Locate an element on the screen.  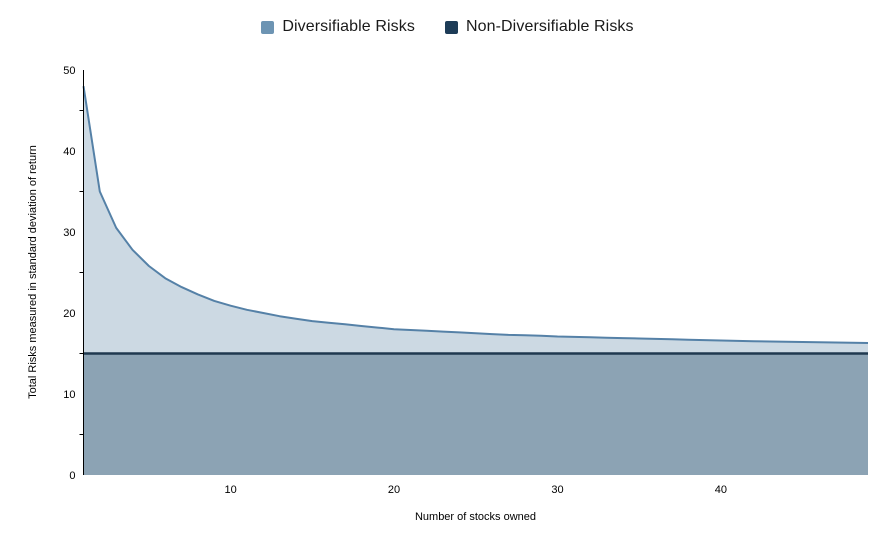
legend-item-diversifiable: Diversifiable Risks is located at coordinates (338, 27).